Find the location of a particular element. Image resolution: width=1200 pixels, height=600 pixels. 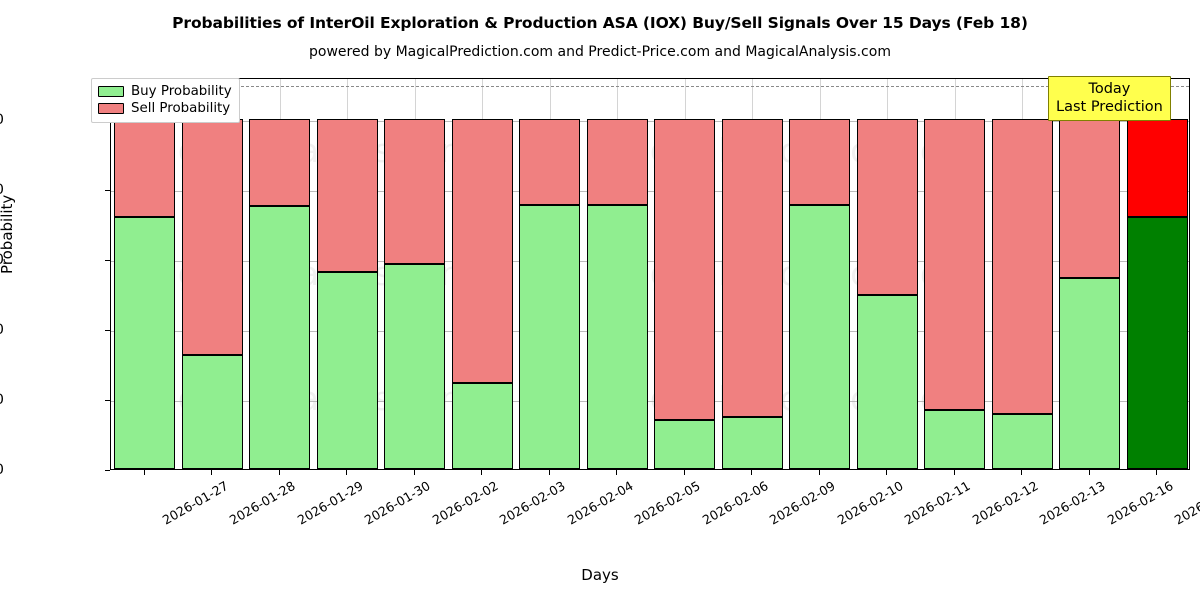

legend-swatch-buy is located at coordinates (111, 91).